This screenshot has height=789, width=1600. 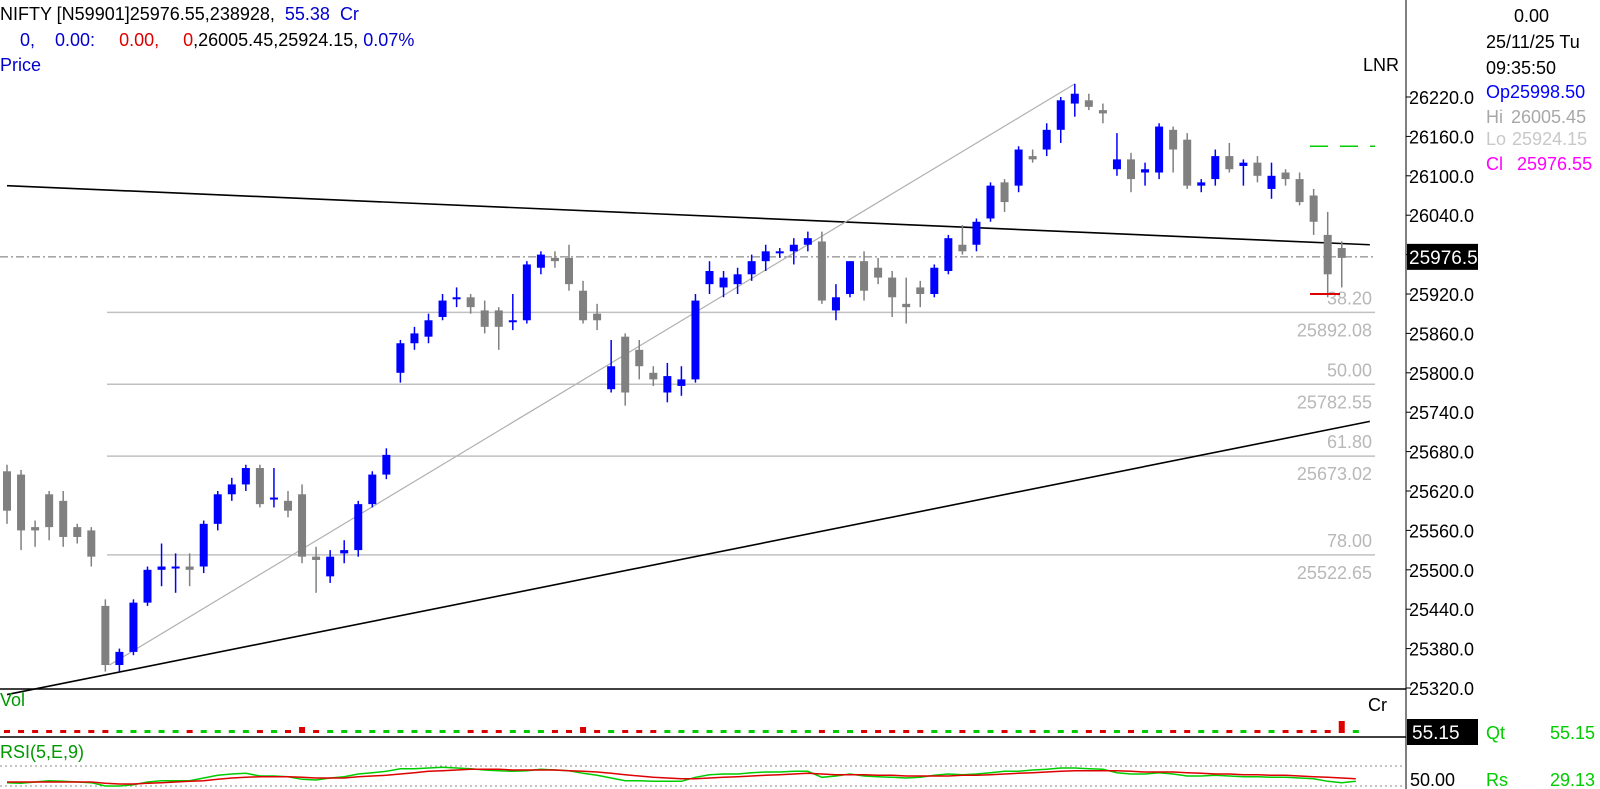 What do you see at coordinates (1349, 298) in the screenshot?
I see `fib-level-ratio: 38.20` at bounding box center [1349, 298].